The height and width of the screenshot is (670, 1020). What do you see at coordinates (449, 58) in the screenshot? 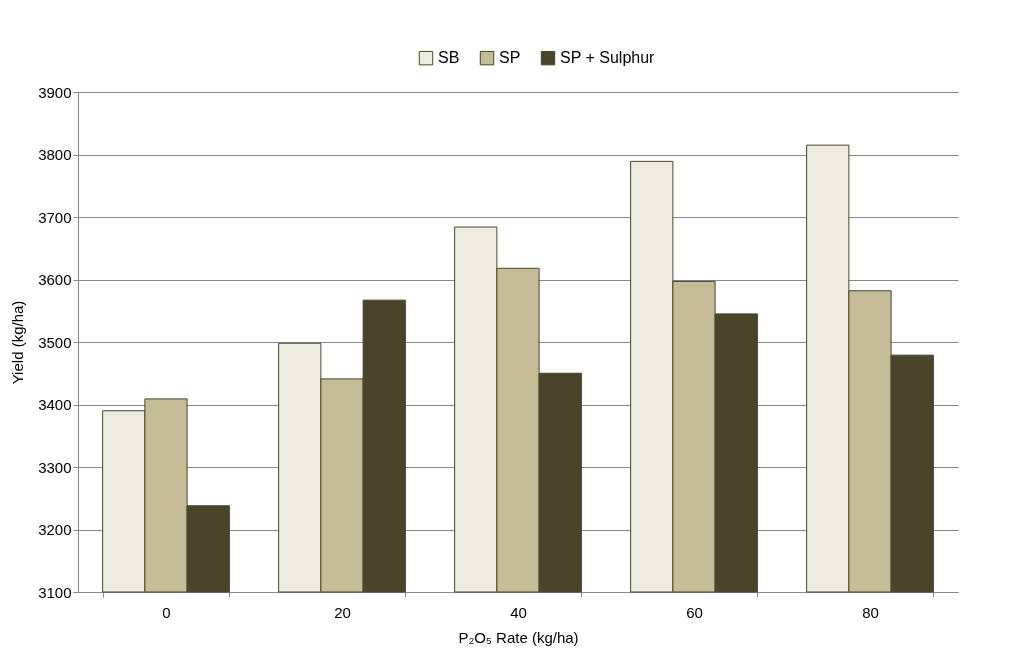
I see `legend-label: SB` at bounding box center [449, 58].